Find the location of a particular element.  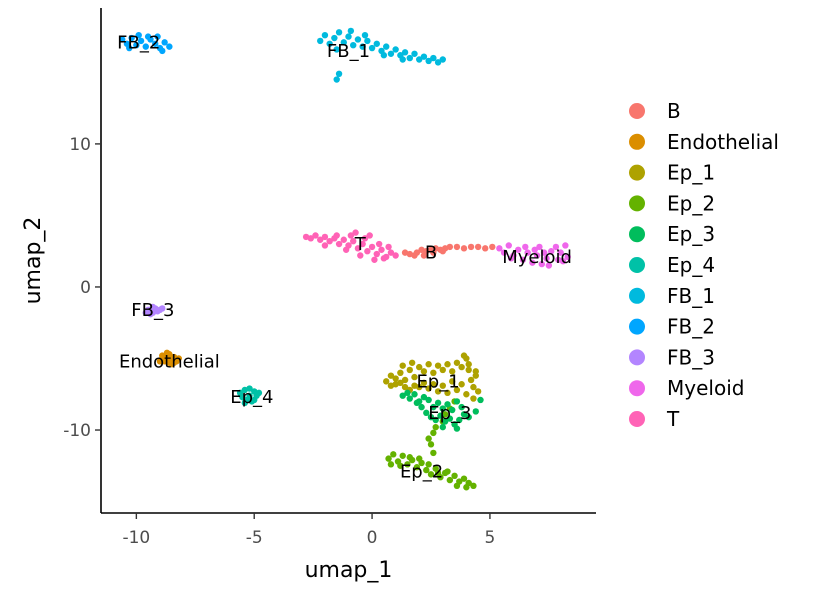

legend-label-ep-4: Ep_4 is located at coordinates (691, 265).